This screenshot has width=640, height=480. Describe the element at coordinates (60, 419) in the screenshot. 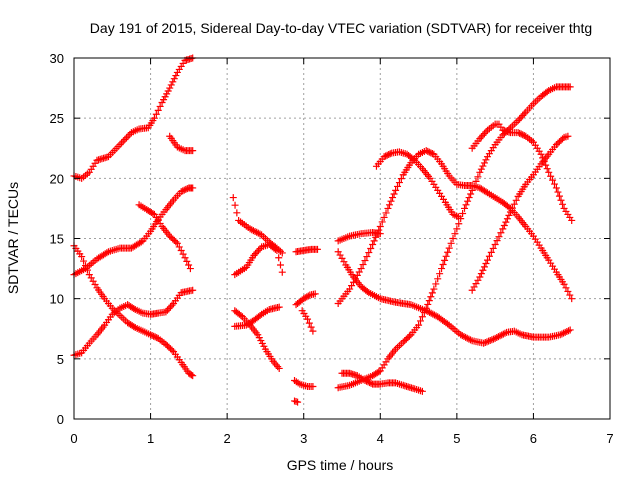

I see `y-tick-label: 0` at that location.